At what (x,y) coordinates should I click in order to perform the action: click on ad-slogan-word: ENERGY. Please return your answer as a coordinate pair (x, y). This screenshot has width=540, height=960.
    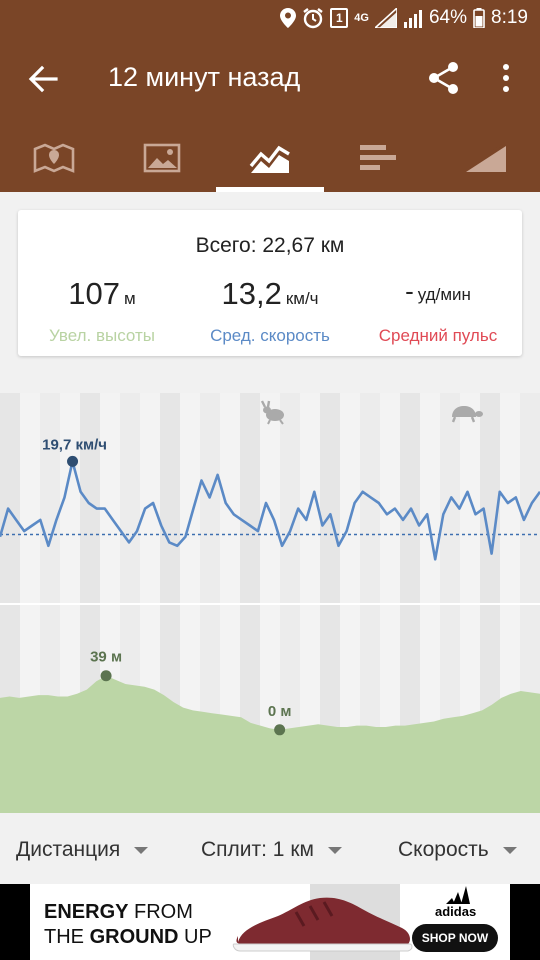
    Looking at the image, I should click on (86, 912).